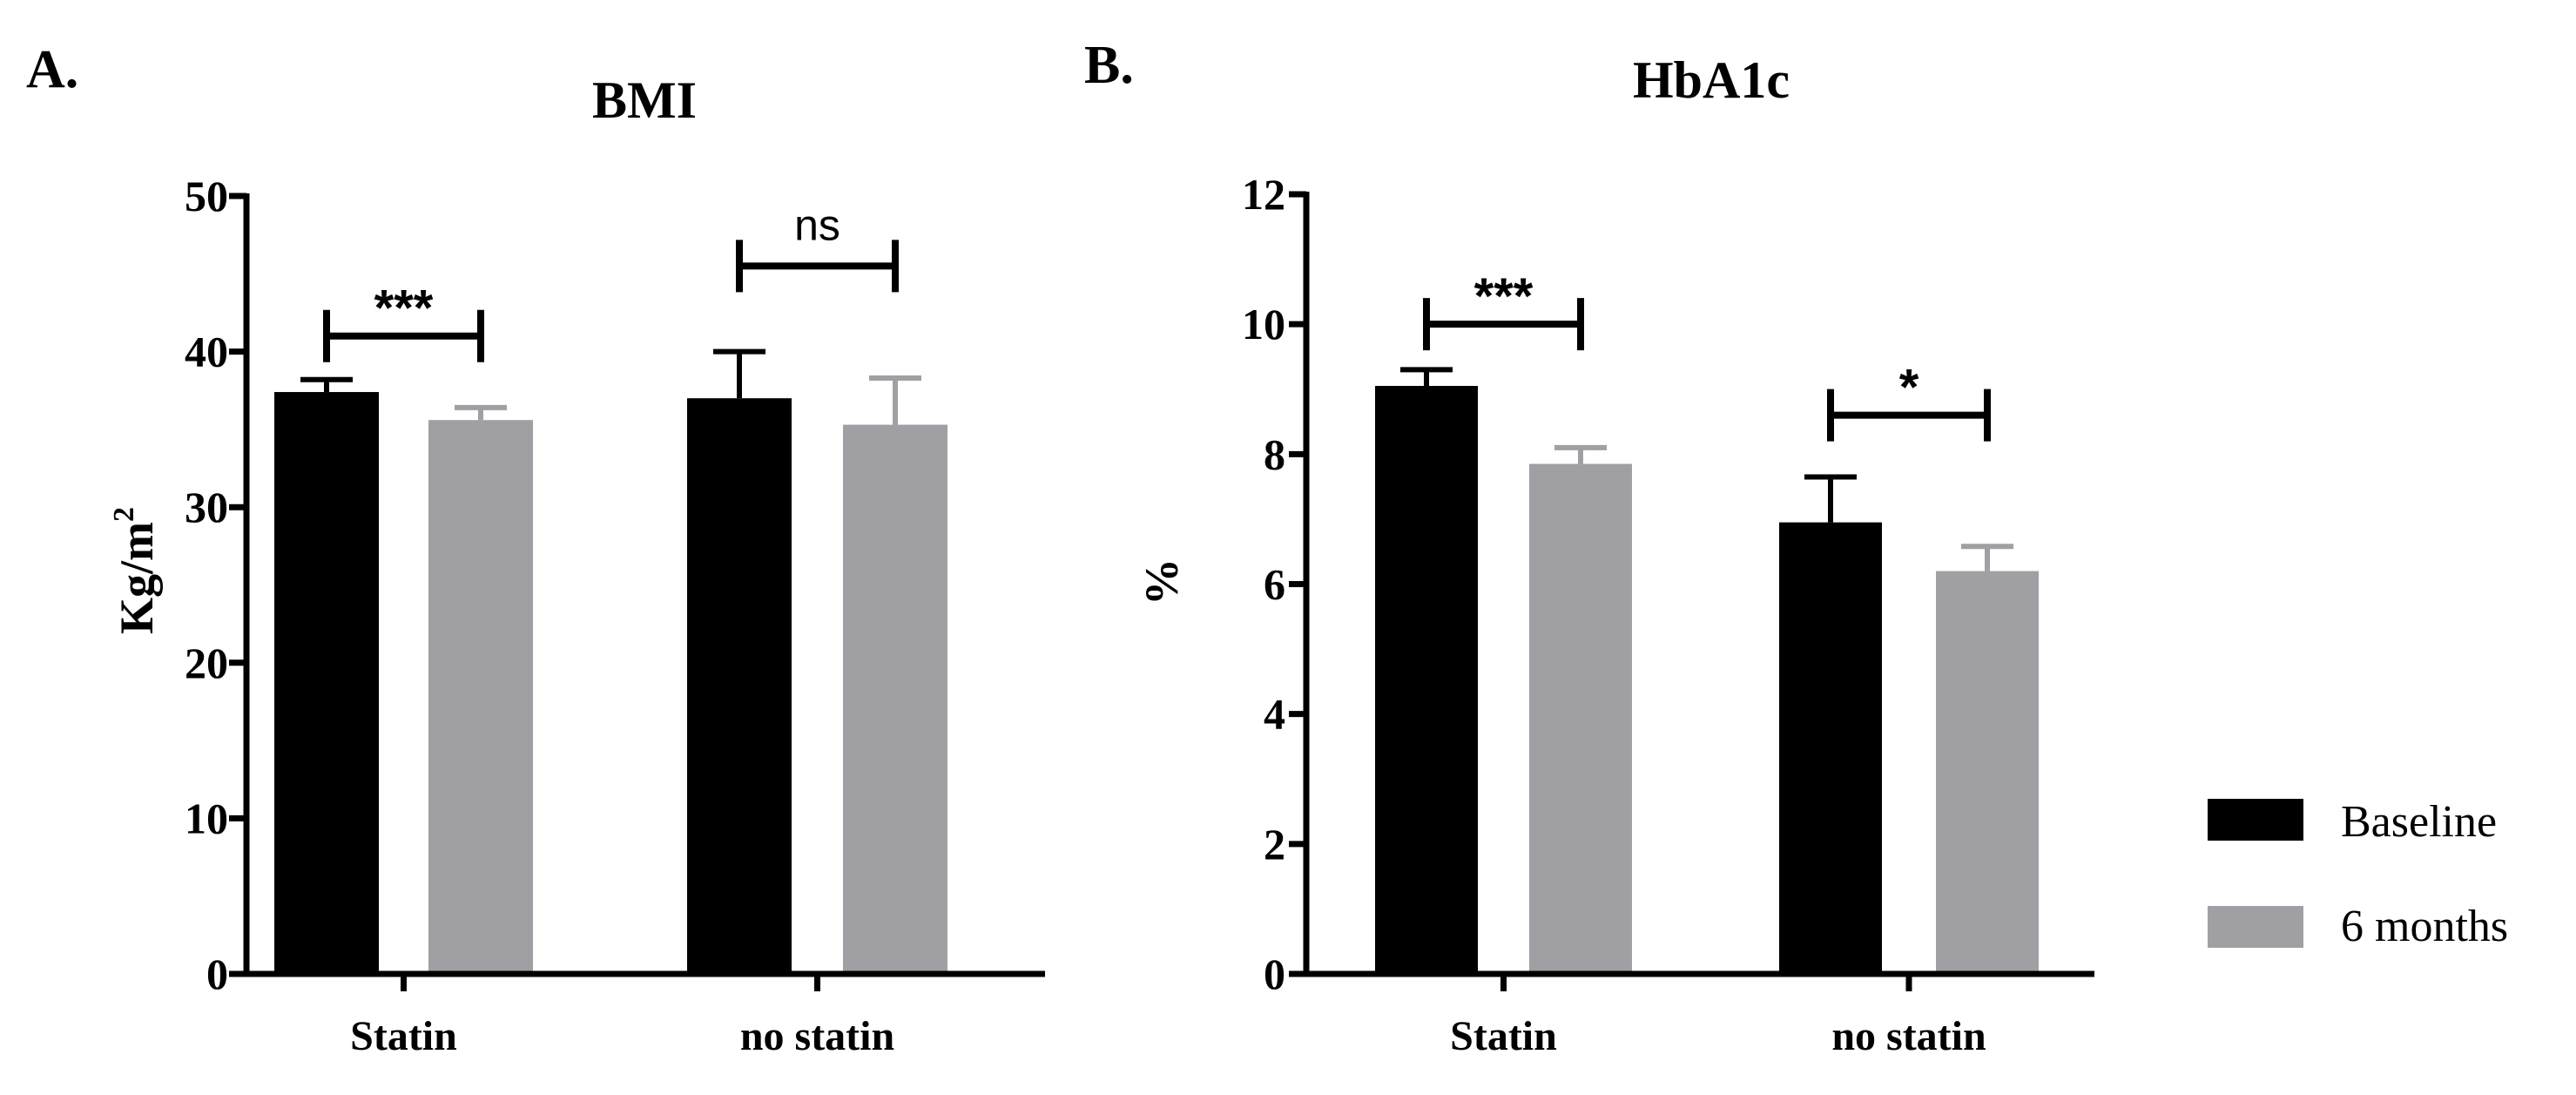 This screenshot has height=1095, width=2576. I want to click on panel-a-y-tick-label: 40, so click(206, 352).